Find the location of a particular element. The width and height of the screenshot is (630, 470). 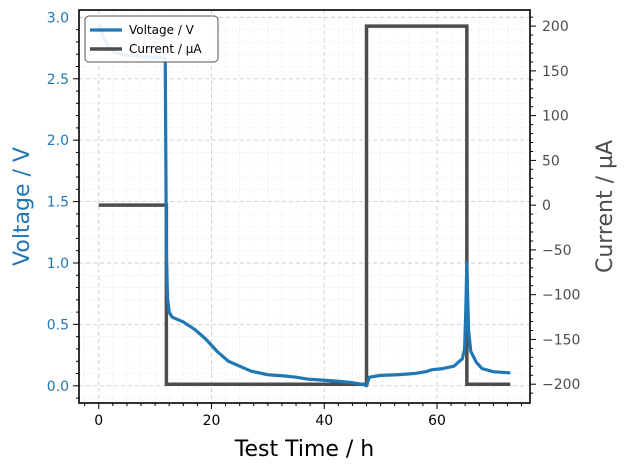

y-right-tick-label: −200 is located at coordinates (561, 385).